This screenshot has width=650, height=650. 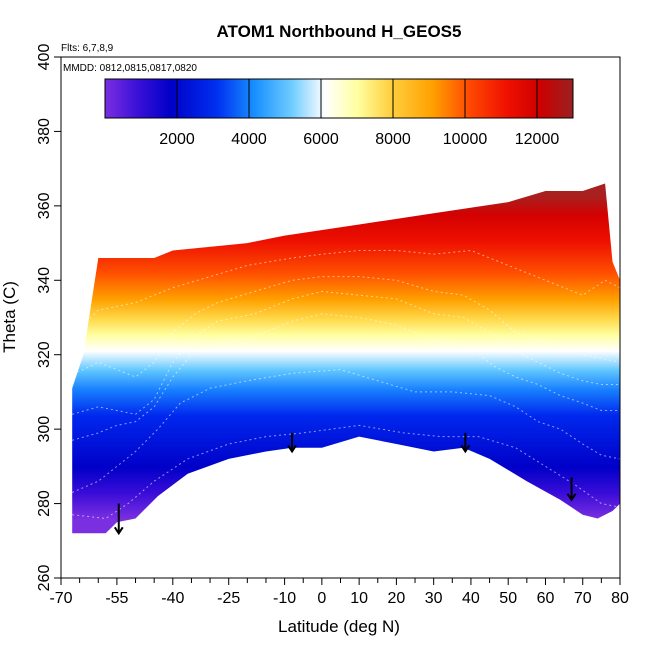 What do you see at coordinates (9, 317) in the screenshot?
I see `y-axis-label: Theta (C)` at bounding box center [9, 317].